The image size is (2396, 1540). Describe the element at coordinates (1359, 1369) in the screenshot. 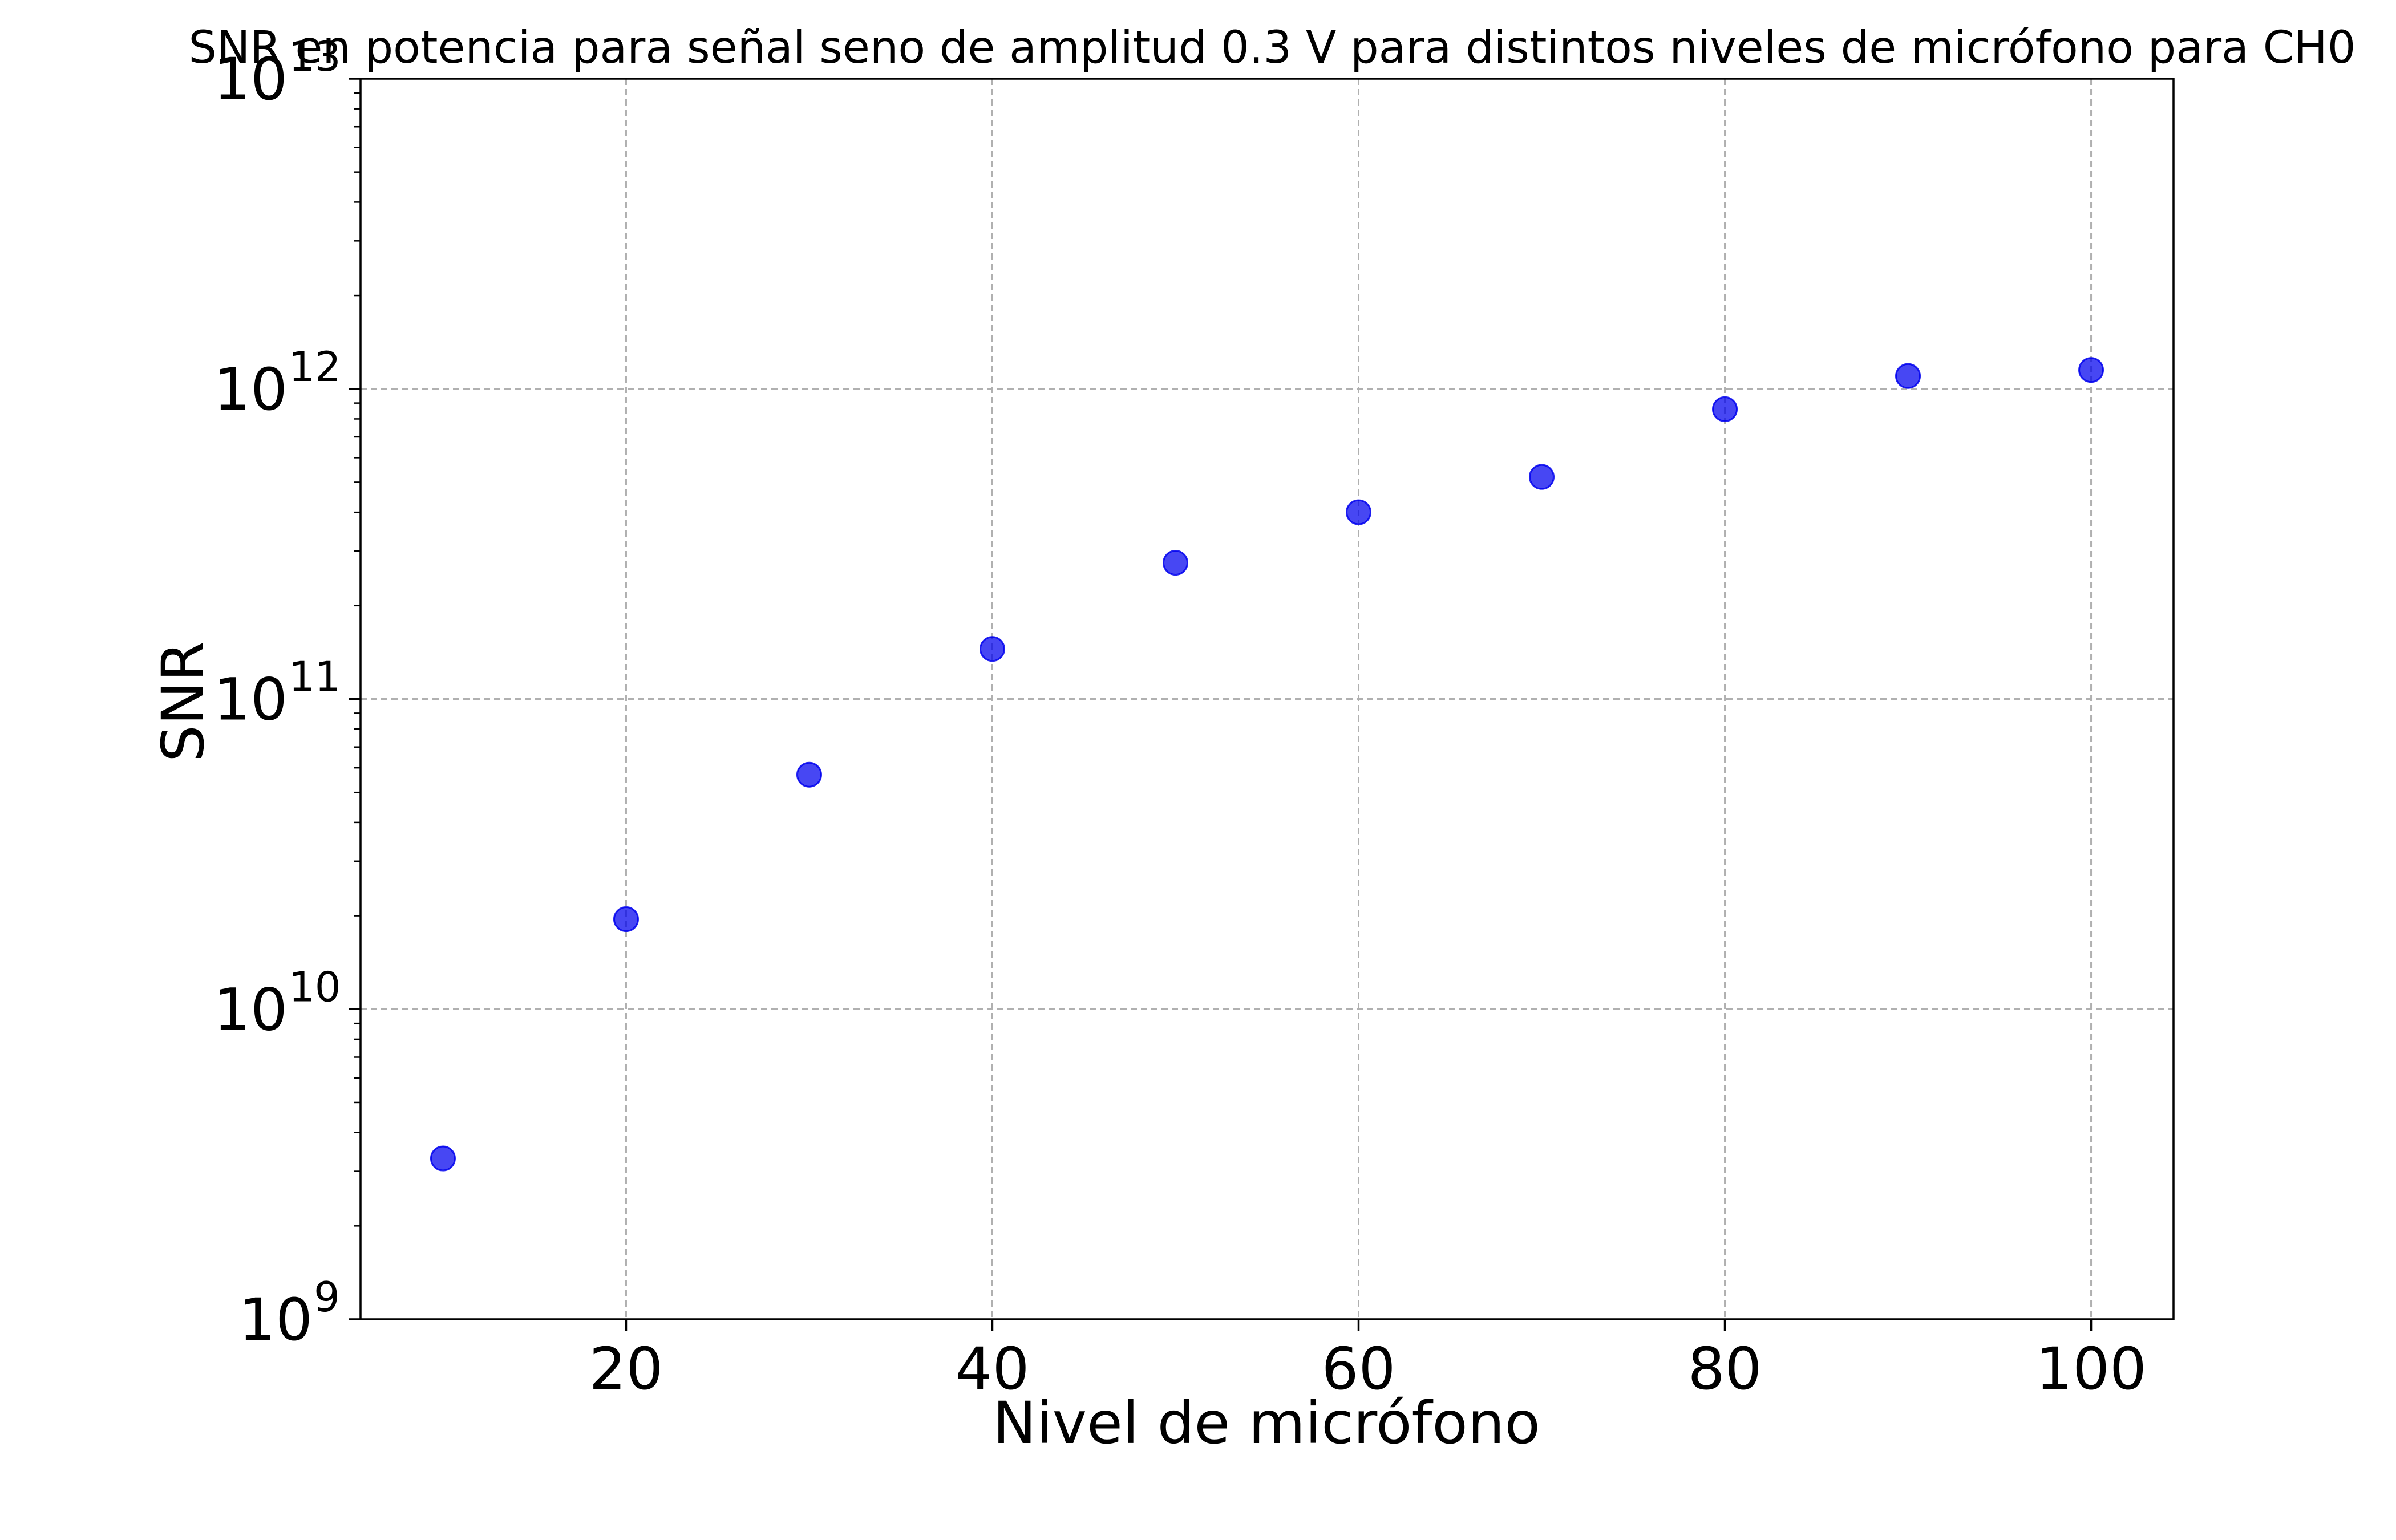

I see `x-tick-label: 60` at that location.